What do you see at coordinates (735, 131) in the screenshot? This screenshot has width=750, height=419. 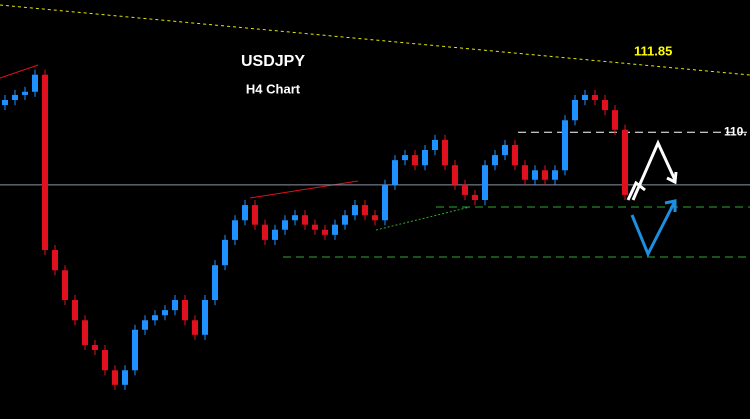 I see `level-label: 110.` at bounding box center [735, 131].